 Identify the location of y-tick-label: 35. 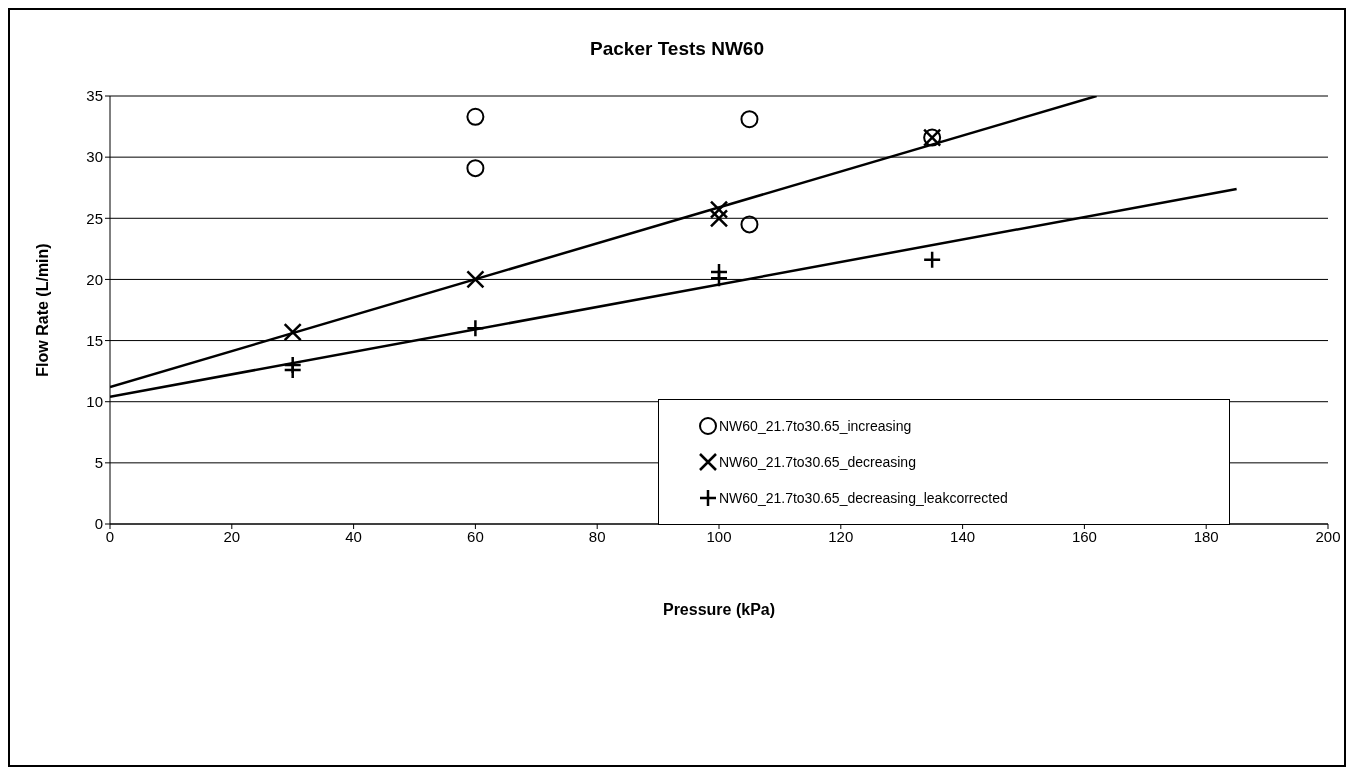
(94, 96).